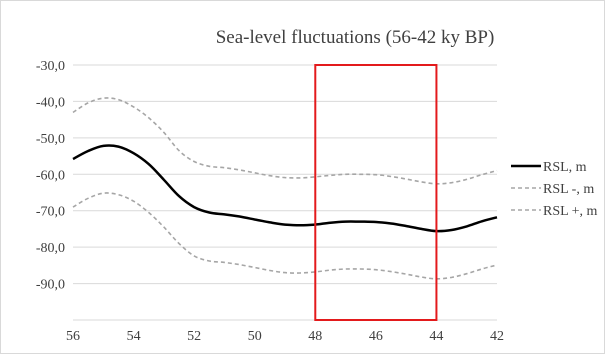 This screenshot has height=354, width=605. I want to click on y-tick-label: -50,0, so click(50, 139).